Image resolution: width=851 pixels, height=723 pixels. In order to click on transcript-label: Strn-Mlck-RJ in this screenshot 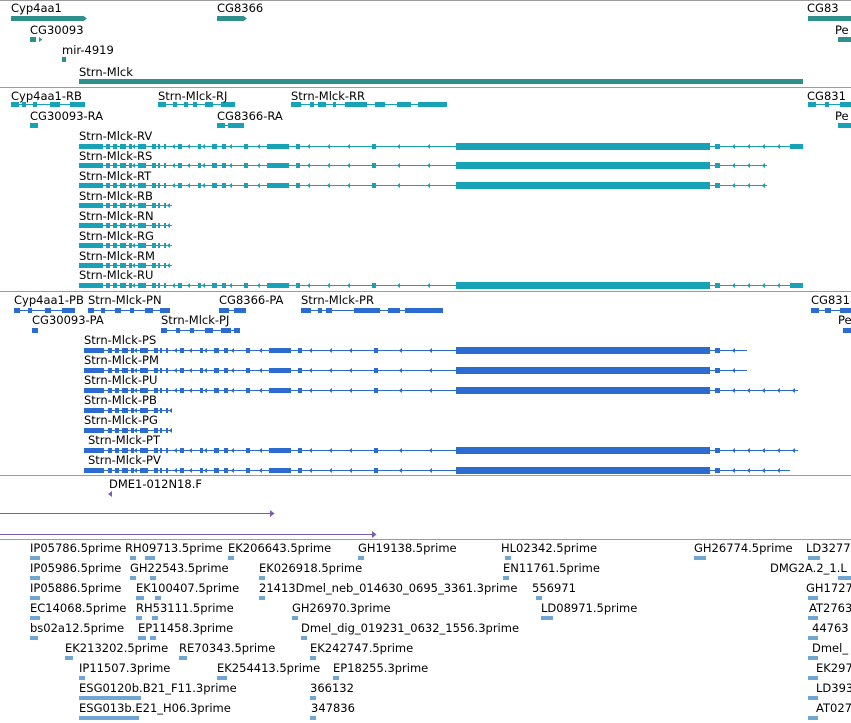, I will do `click(193, 96)`.